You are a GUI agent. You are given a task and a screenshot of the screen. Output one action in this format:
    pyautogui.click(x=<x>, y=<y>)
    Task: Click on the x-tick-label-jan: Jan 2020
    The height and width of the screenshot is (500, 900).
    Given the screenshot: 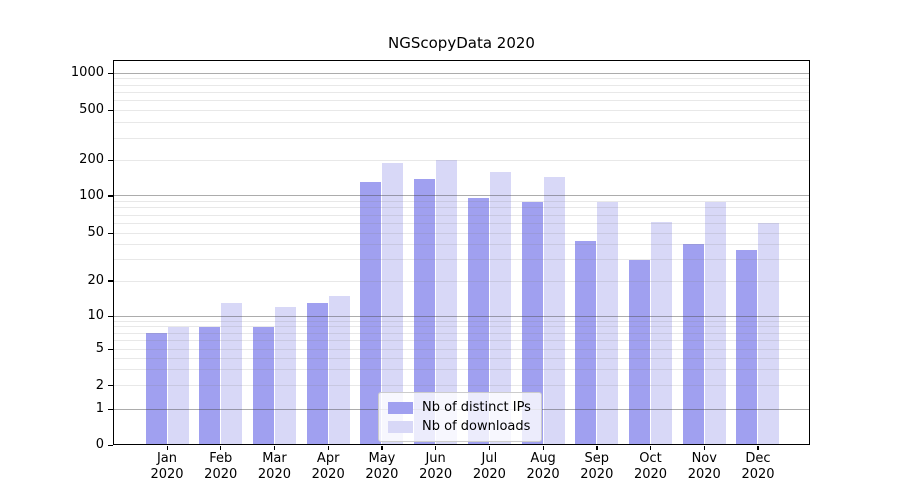 What is the action you would take?
    pyautogui.click(x=167, y=466)
    